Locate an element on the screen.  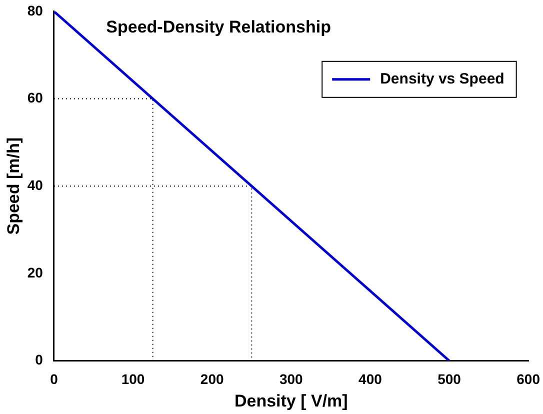
y-tick-label: 80 is located at coordinates (35, 10).